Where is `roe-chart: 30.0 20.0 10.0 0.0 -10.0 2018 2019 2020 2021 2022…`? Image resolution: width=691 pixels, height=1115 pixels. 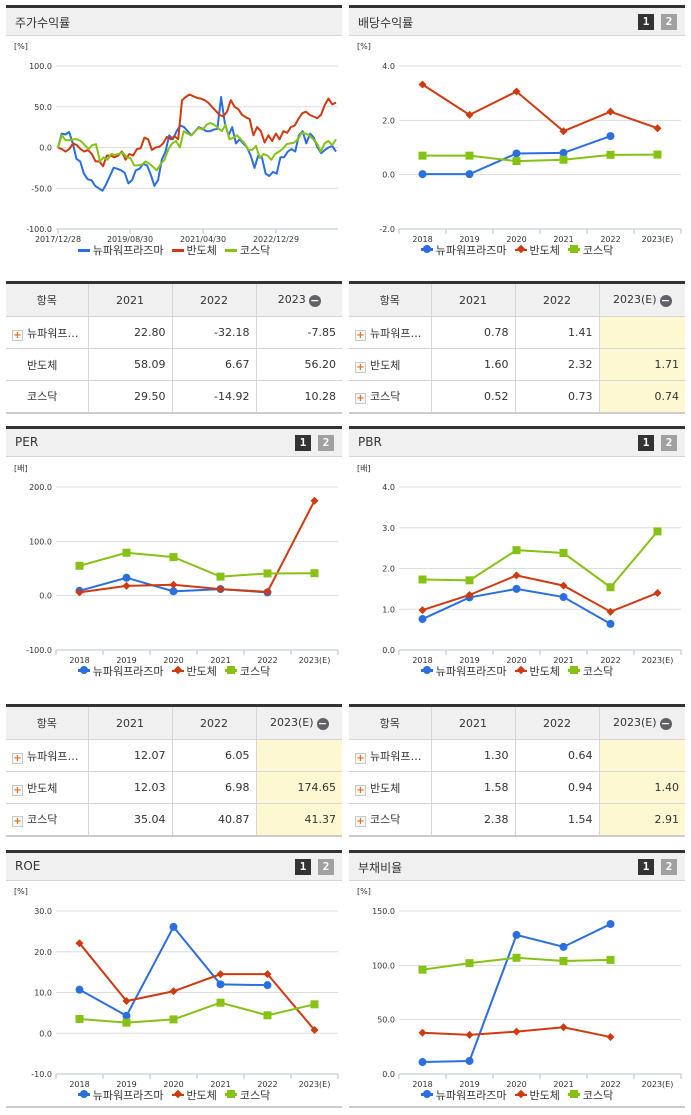 roe-chart: 30.0 20.0 10.0 0.0 -10.0 2018 2019 2020 2021 2022… is located at coordinates (174, 994).